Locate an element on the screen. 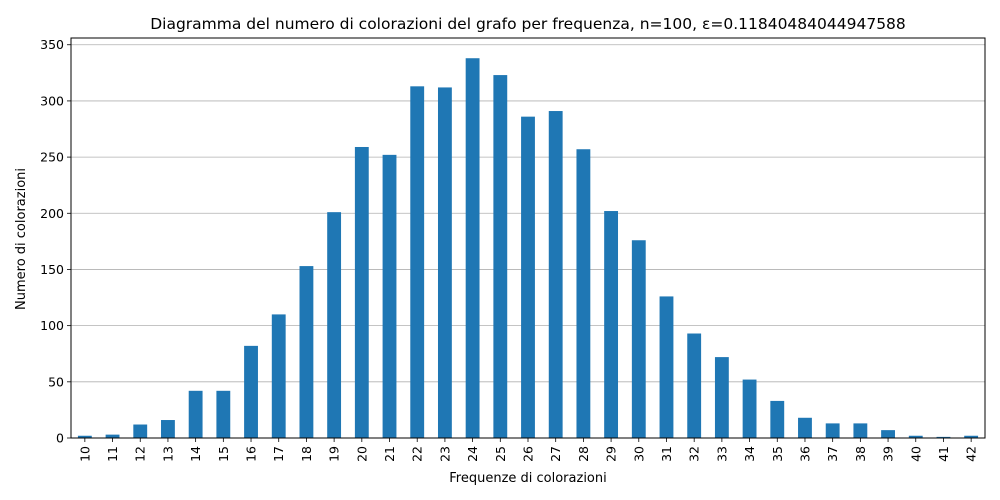 The width and height of the screenshot is (1000, 500). x-tick-label: 14 is located at coordinates (195, 454).